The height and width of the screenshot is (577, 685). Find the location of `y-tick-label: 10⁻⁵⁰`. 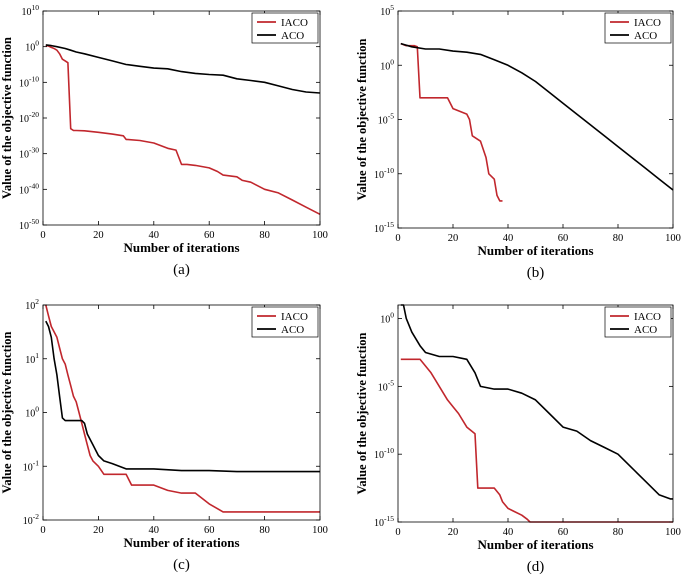

y-tick-label: 10⁻⁵⁰ is located at coordinates (29, 224).